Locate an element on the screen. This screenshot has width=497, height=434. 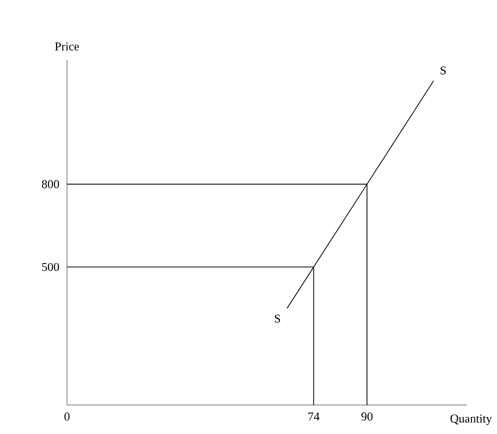
y-tick-label: 500 is located at coordinates (51, 267).